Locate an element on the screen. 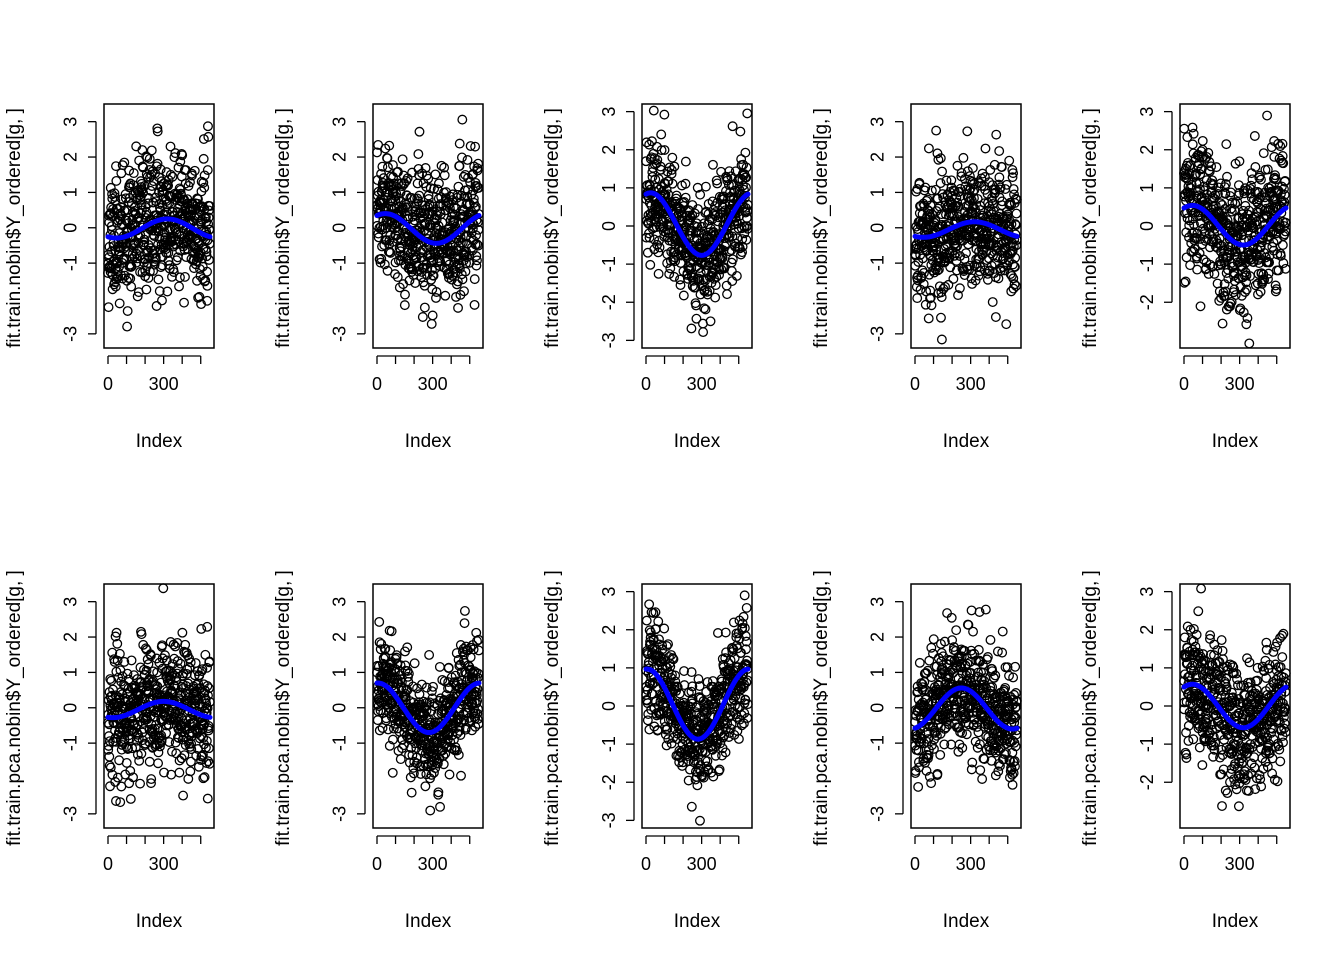  y-tick-label: -2 is located at coordinates (609, 302).